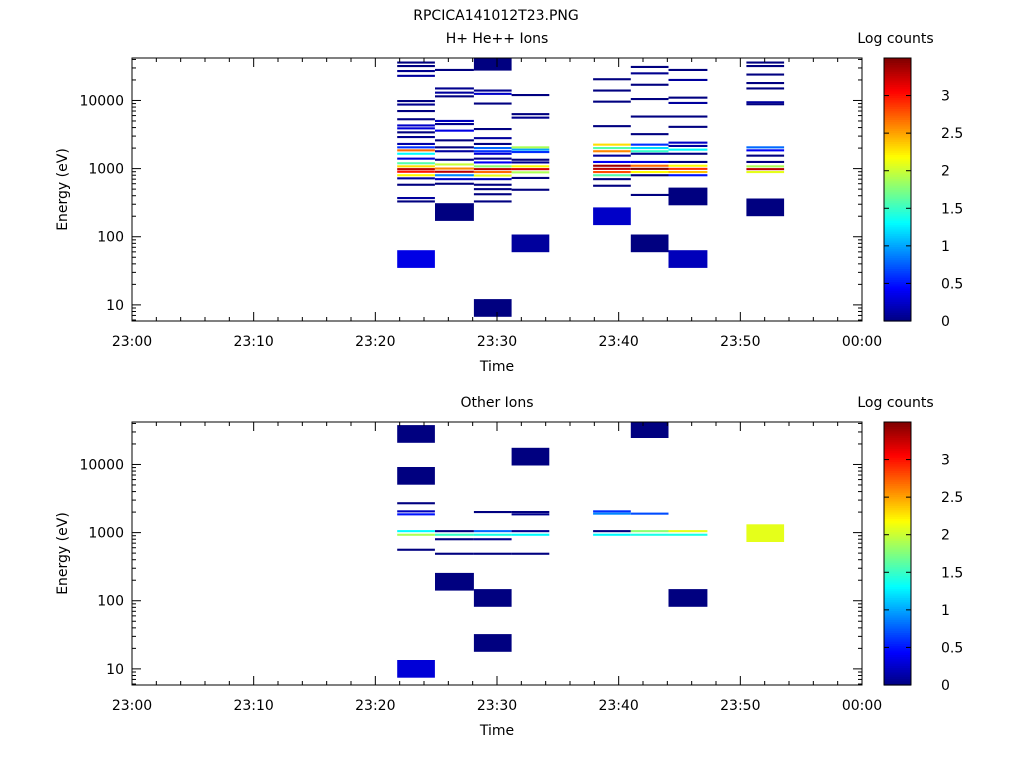  What do you see at coordinates (945, 172) in the screenshot?
I see `colorbar-tick-label: 2` at bounding box center [945, 172].